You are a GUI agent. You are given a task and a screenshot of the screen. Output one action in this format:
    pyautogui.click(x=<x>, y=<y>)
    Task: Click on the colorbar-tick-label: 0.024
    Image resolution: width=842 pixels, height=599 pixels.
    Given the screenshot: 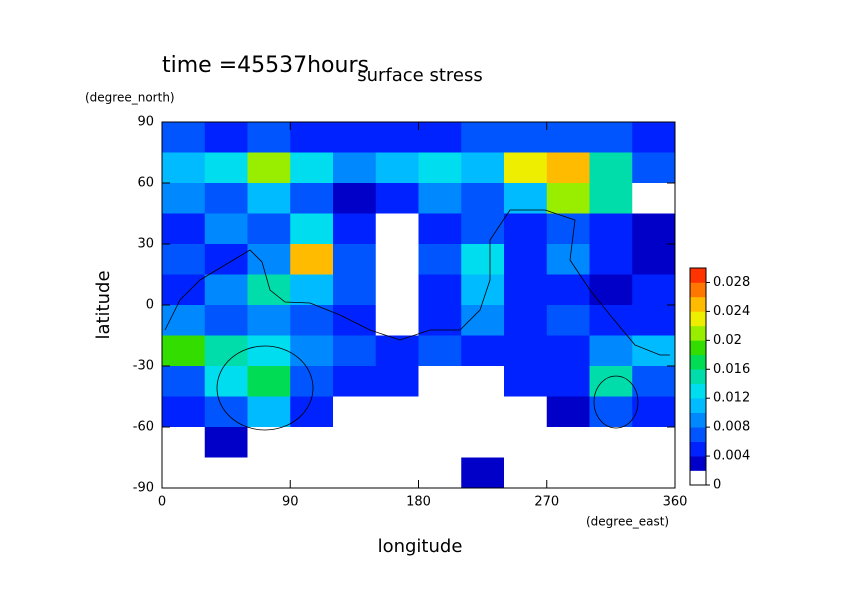 What is the action you would take?
    pyautogui.click(x=731, y=311)
    